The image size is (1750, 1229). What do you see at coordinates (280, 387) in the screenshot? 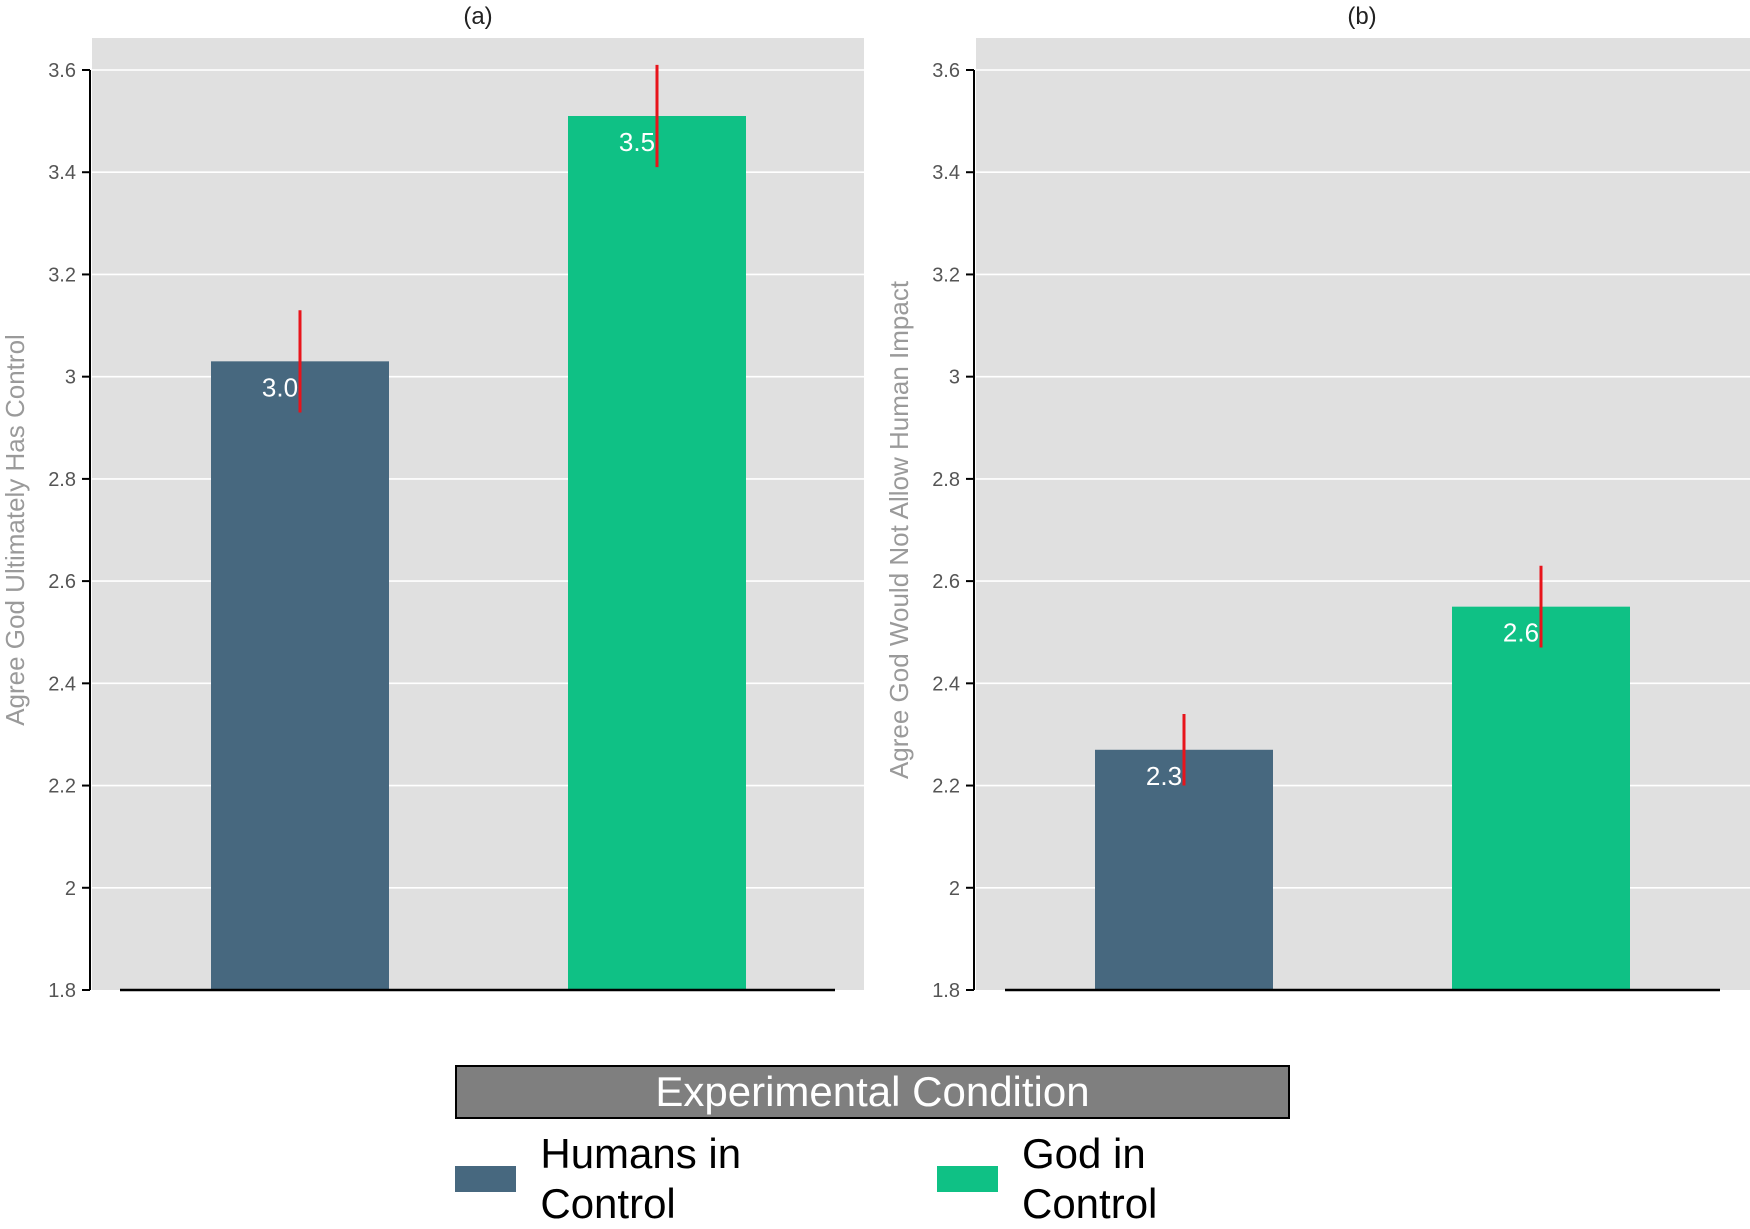
I see `data-label: 3.0` at bounding box center [280, 387].